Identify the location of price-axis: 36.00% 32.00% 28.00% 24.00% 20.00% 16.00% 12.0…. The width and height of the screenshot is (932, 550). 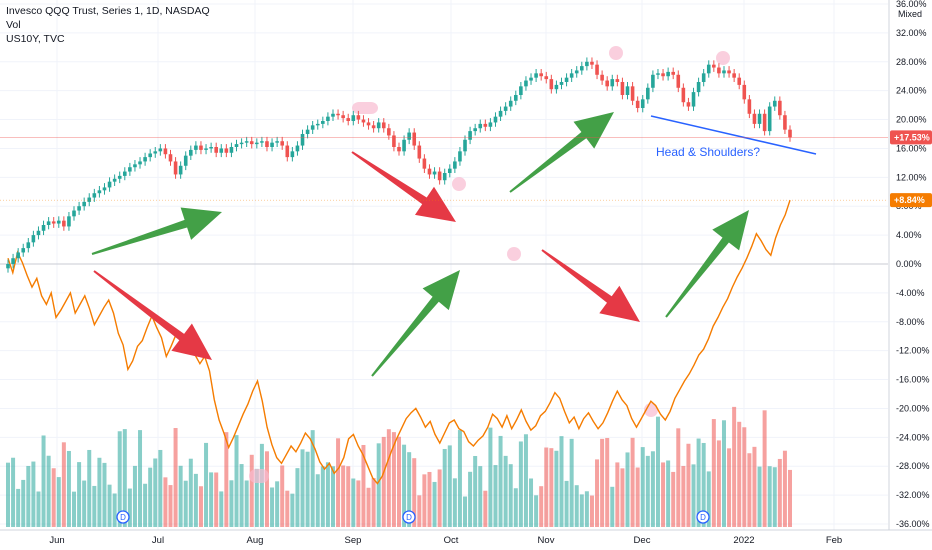
(909, 265).